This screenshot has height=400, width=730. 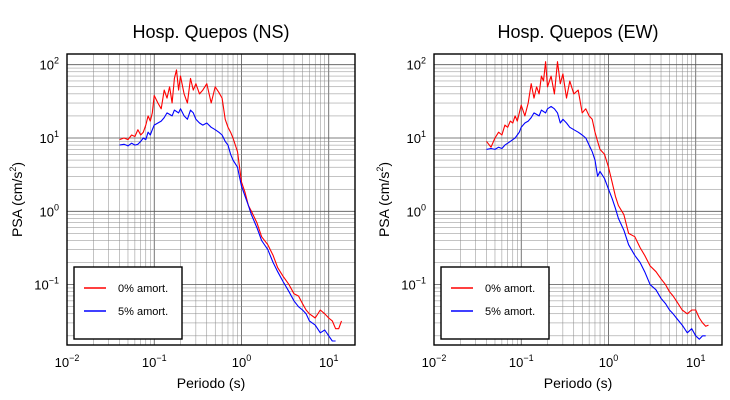 I want to click on chart0-x-tick-label: 10⁰, so click(x=241, y=361).